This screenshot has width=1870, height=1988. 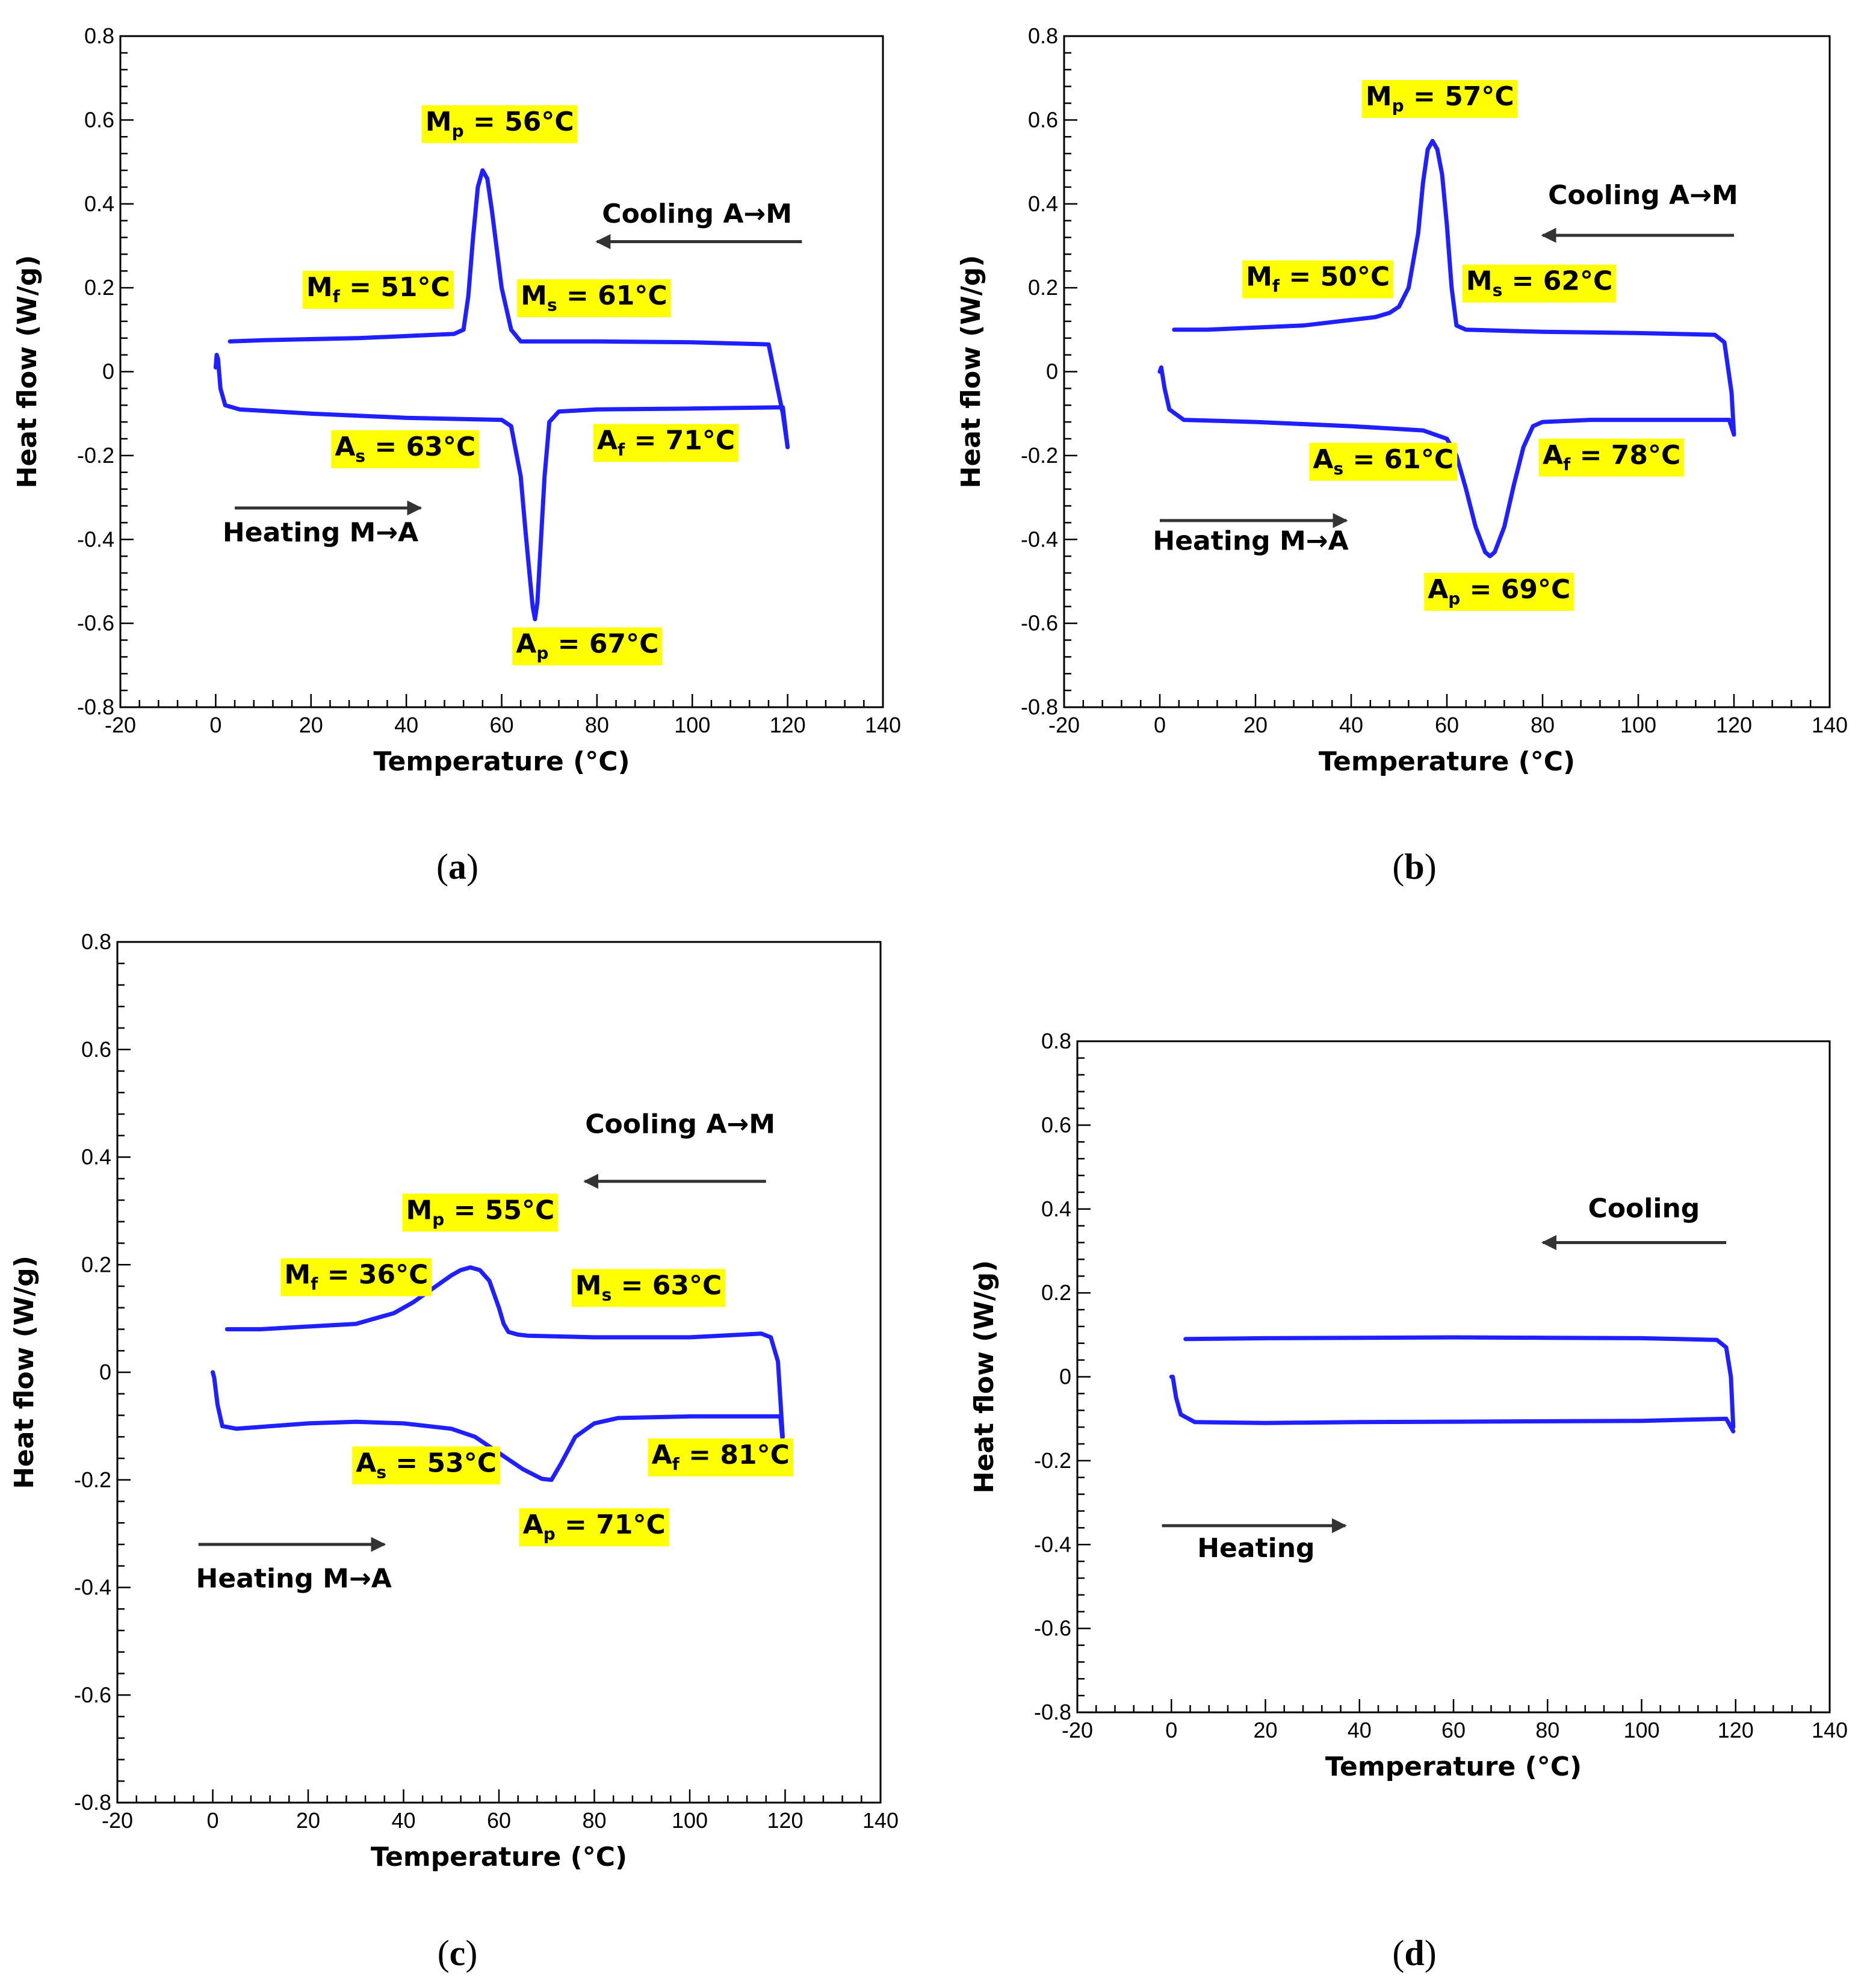 I want to click on temperature-annotation: Af = 78°C, so click(x=1612, y=458).